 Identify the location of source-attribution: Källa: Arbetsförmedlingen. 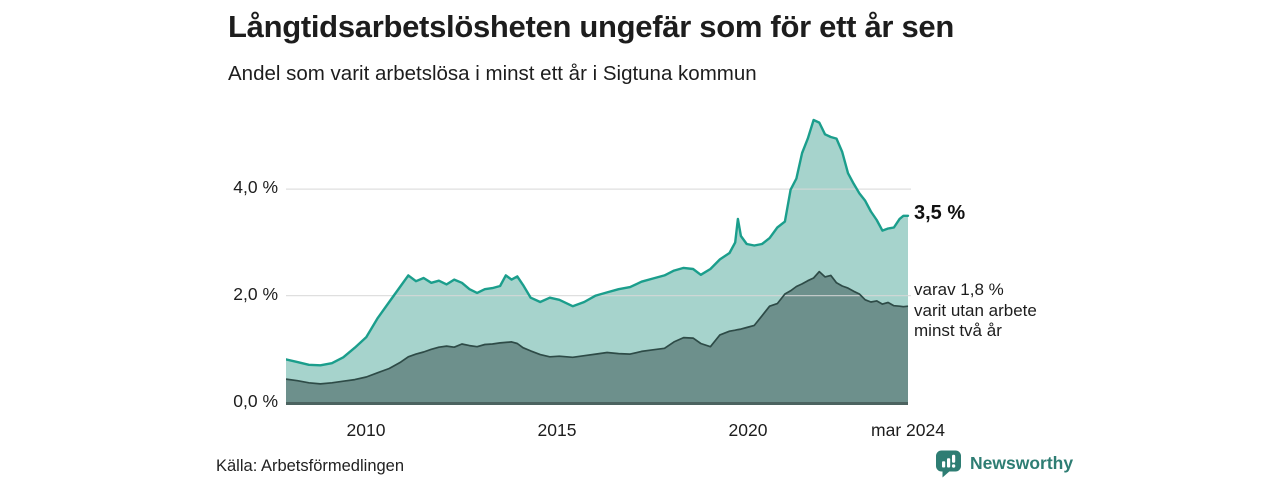
(310, 466).